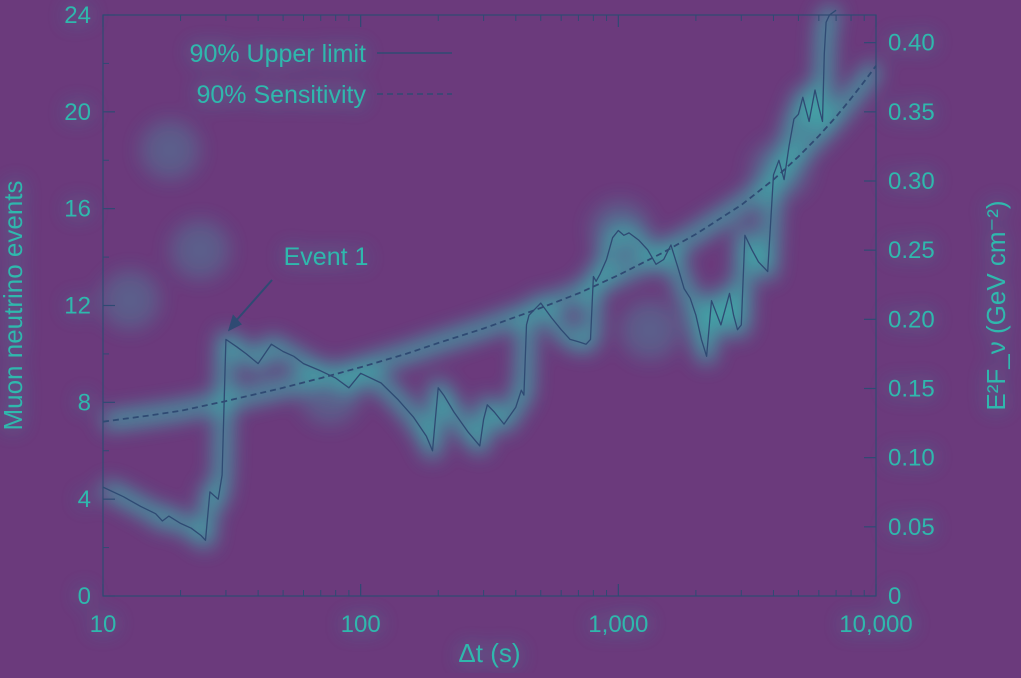 The width and height of the screenshot is (1021, 678). I want to click on y-tick-label: 12, so click(77, 306).